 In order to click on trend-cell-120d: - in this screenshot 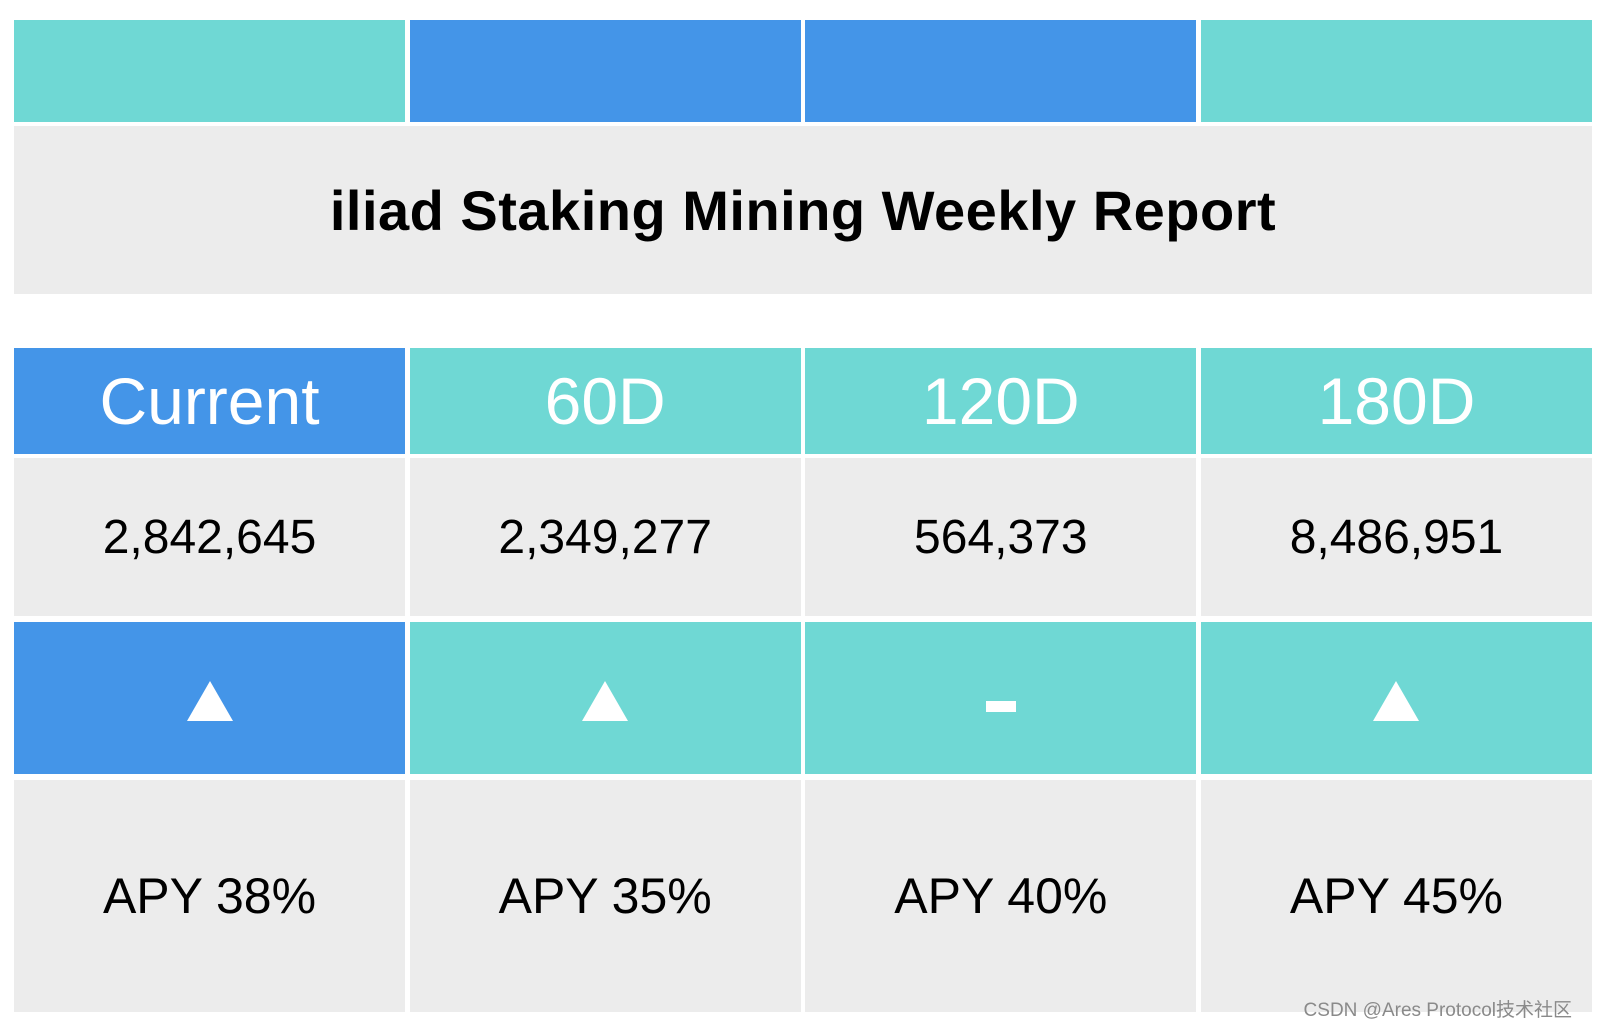, I will do `click(1001, 698)`.